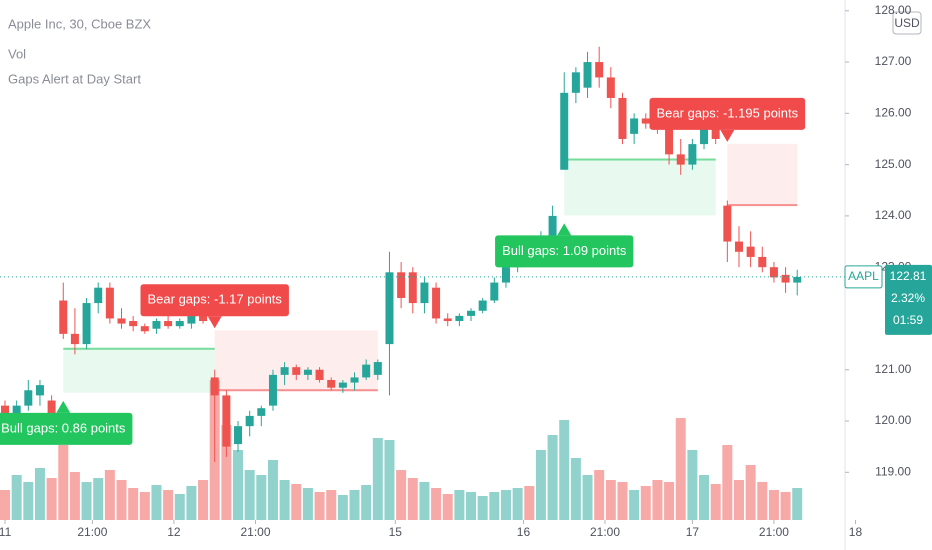  I want to click on gap-label: Bear gaps: -1.17 points, so click(215, 299).